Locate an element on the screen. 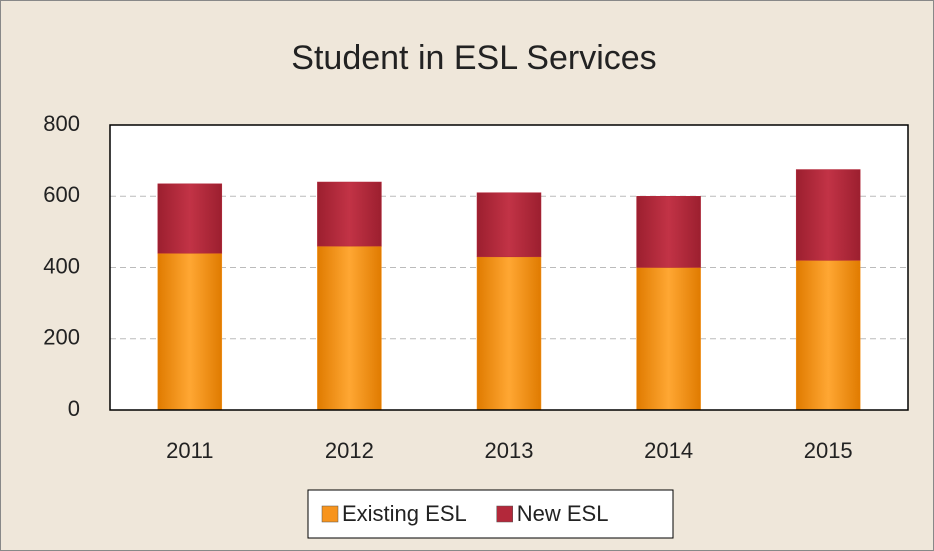 The height and width of the screenshot is (551, 934). y-tick-label: 400 is located at coordinates (61, 265).